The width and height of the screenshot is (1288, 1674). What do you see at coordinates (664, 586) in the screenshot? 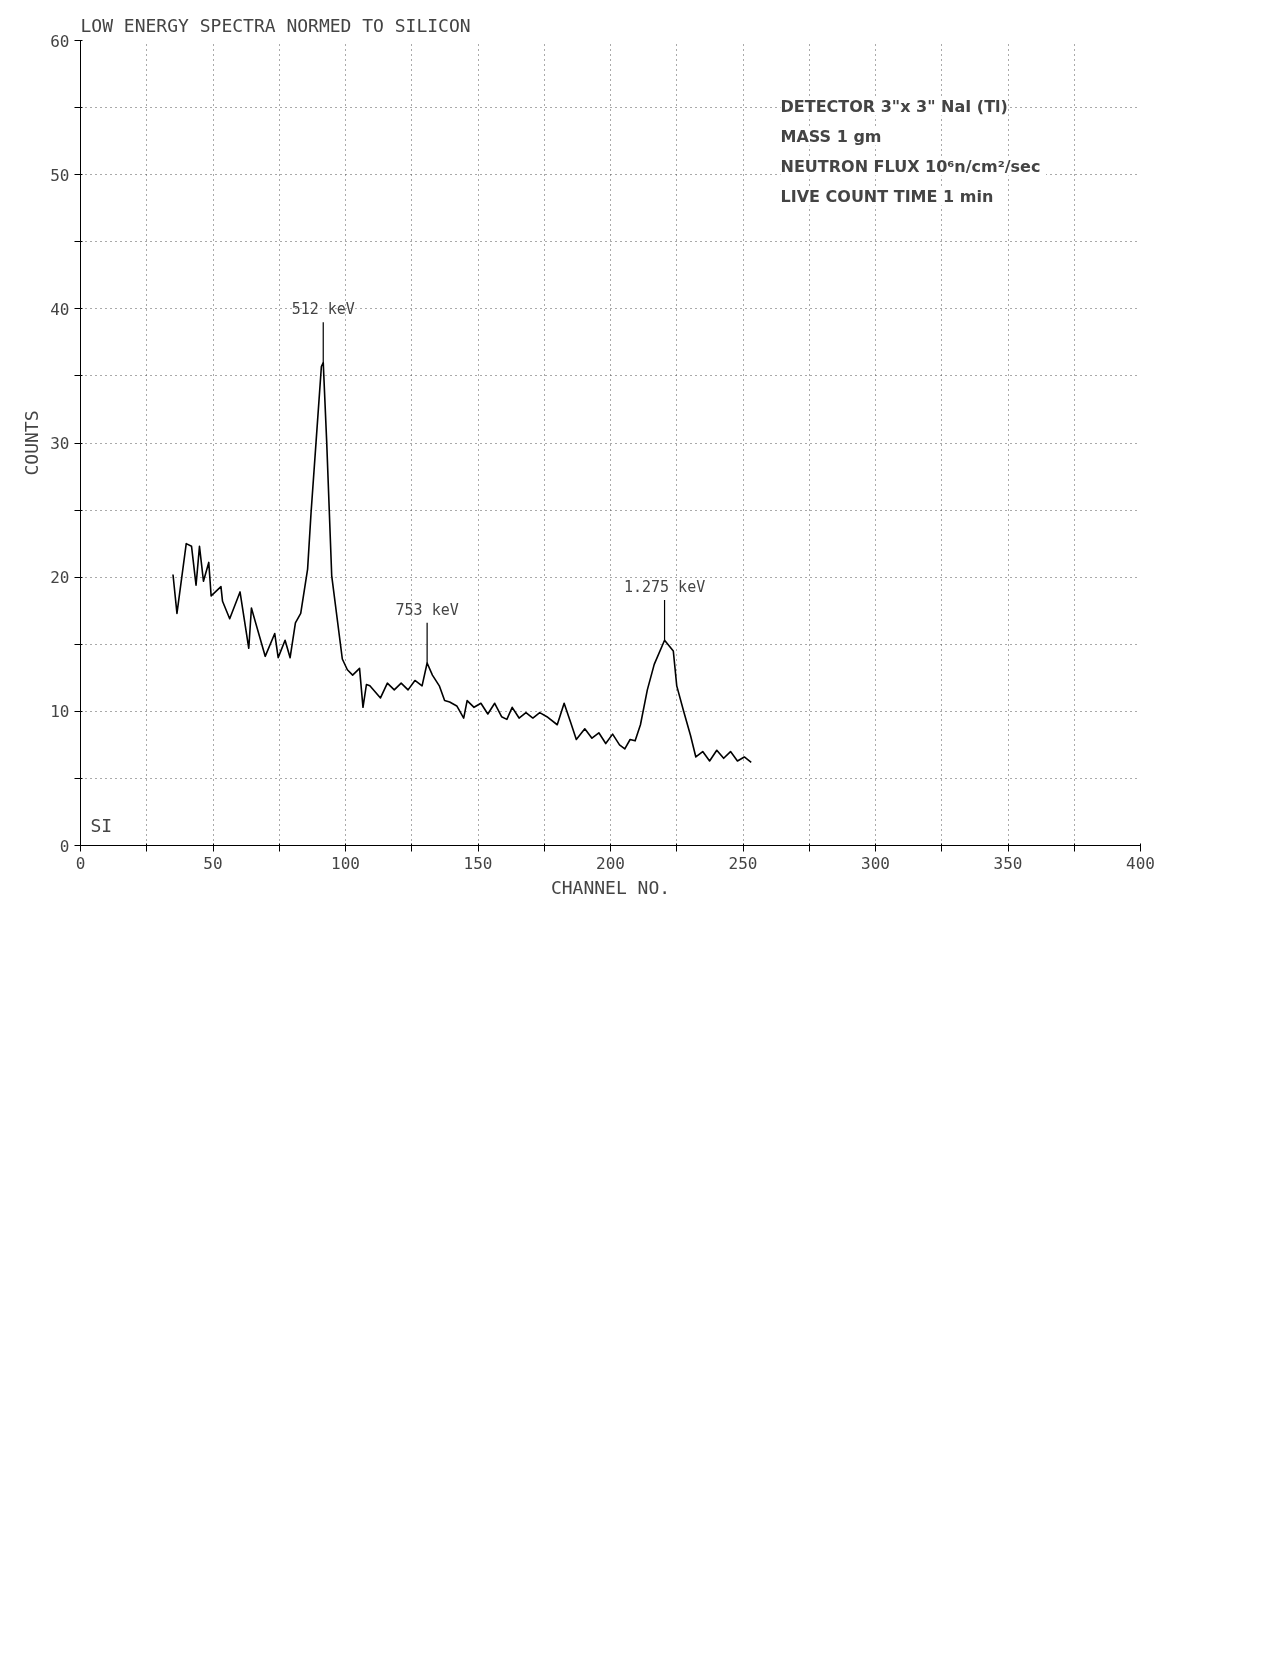
I see `annotation: 1.275 keV` at bounding box center [664, 586].